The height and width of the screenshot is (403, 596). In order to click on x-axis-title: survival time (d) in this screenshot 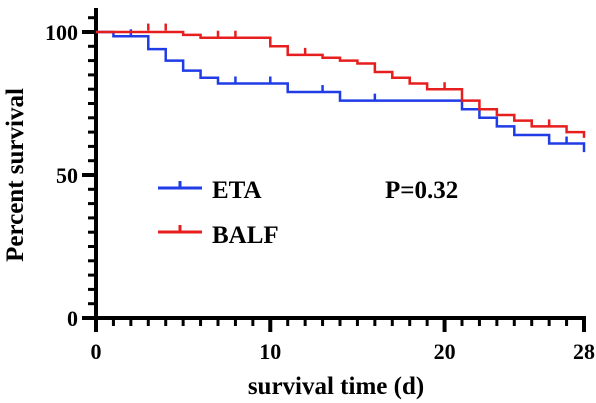, I will do `click(336, 386)`.